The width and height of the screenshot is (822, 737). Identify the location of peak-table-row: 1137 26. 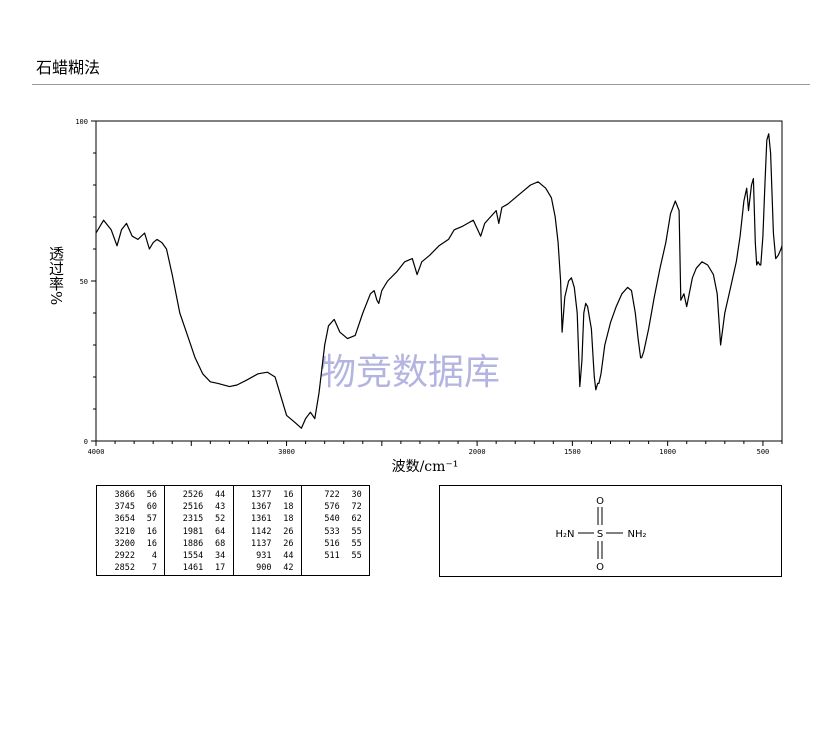
(267, 544).